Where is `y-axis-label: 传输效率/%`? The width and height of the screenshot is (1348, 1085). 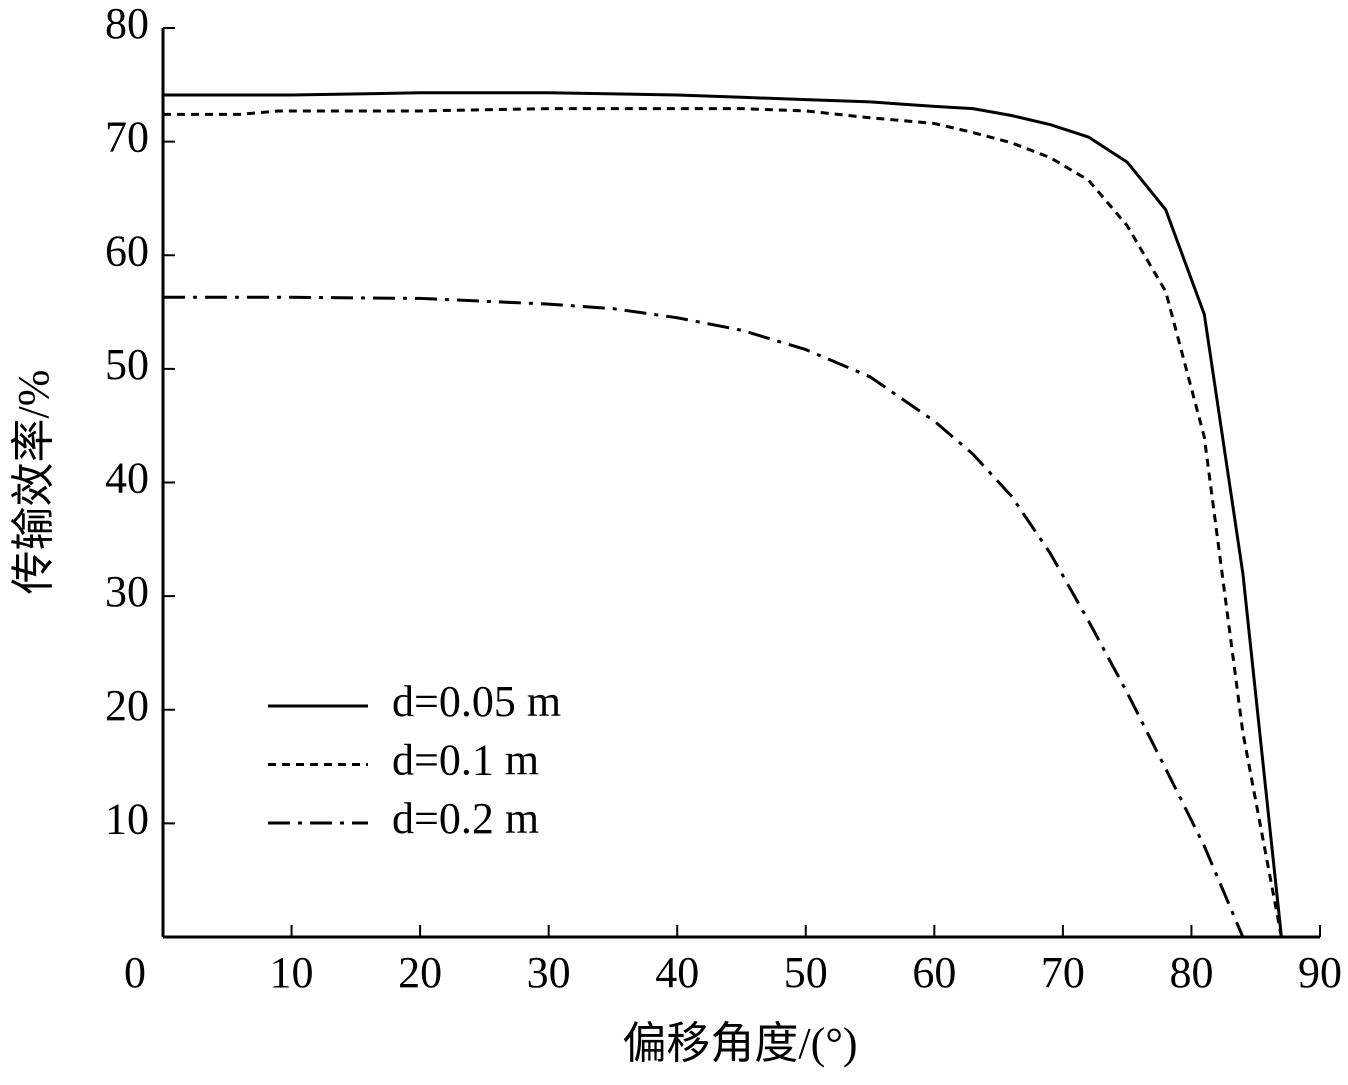
y-axis-label: 传输效率/% is located at coordinates (33, 482).